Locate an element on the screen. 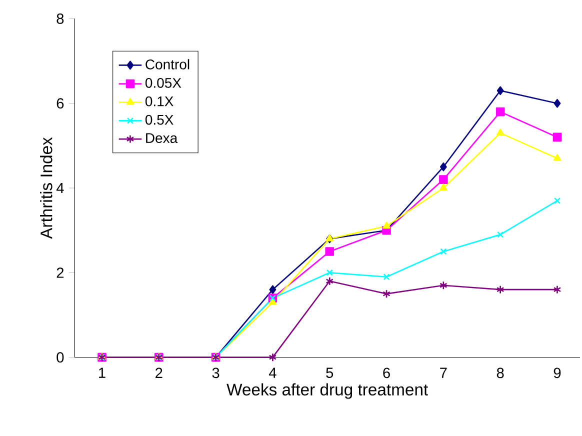 The width and height of the screenshot is (582, 436). legend-label: 0.05X is located at coordinates (163, 83).